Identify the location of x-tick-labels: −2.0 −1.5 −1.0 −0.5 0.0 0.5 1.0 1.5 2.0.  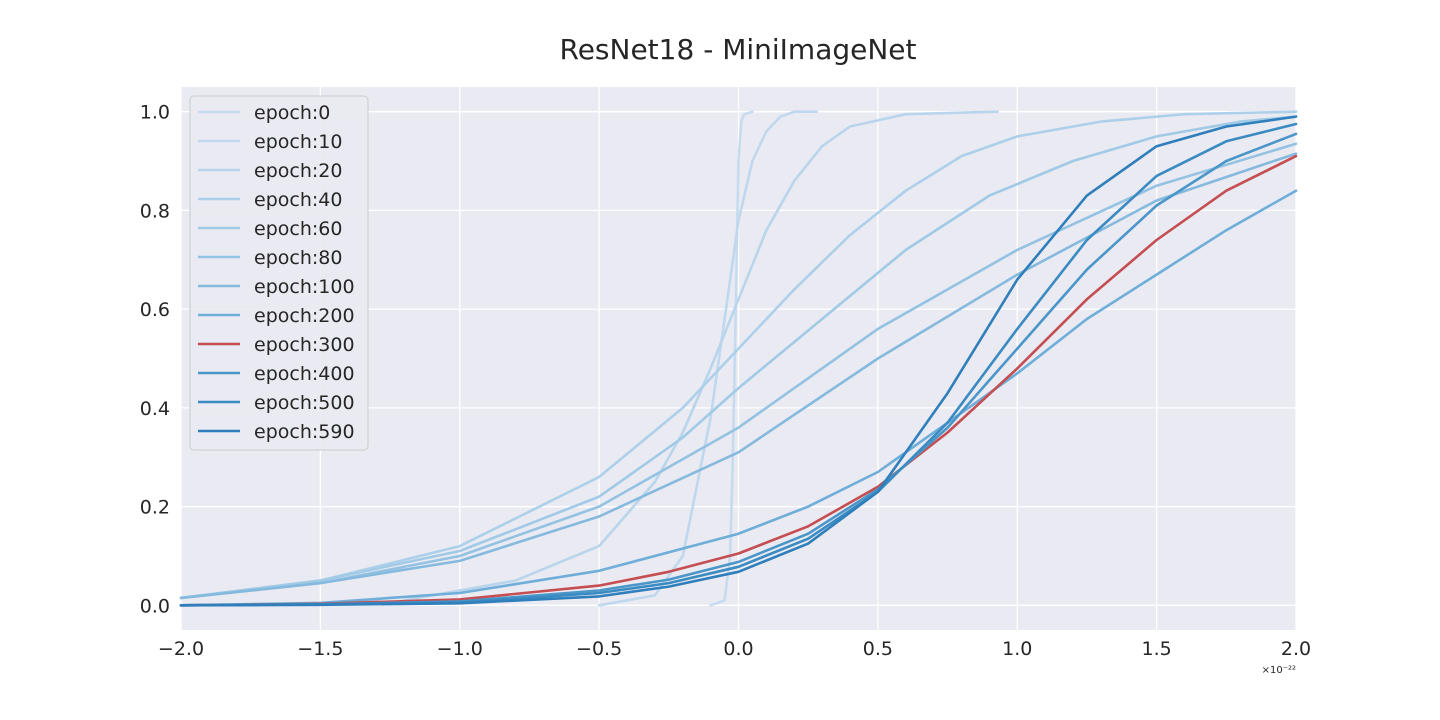
(734, 649).